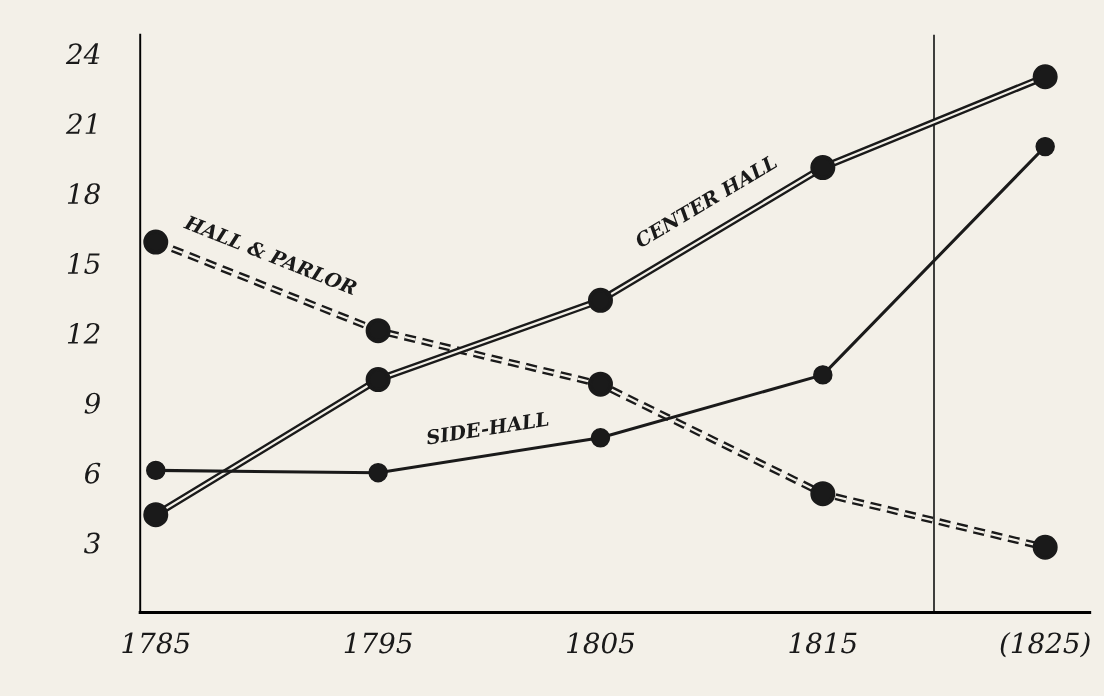 This screenshot has width=1104, height=696. Describe the element at coordinates (83, 333) in the screenshot. I see `y-tick-label: 12` at that location.